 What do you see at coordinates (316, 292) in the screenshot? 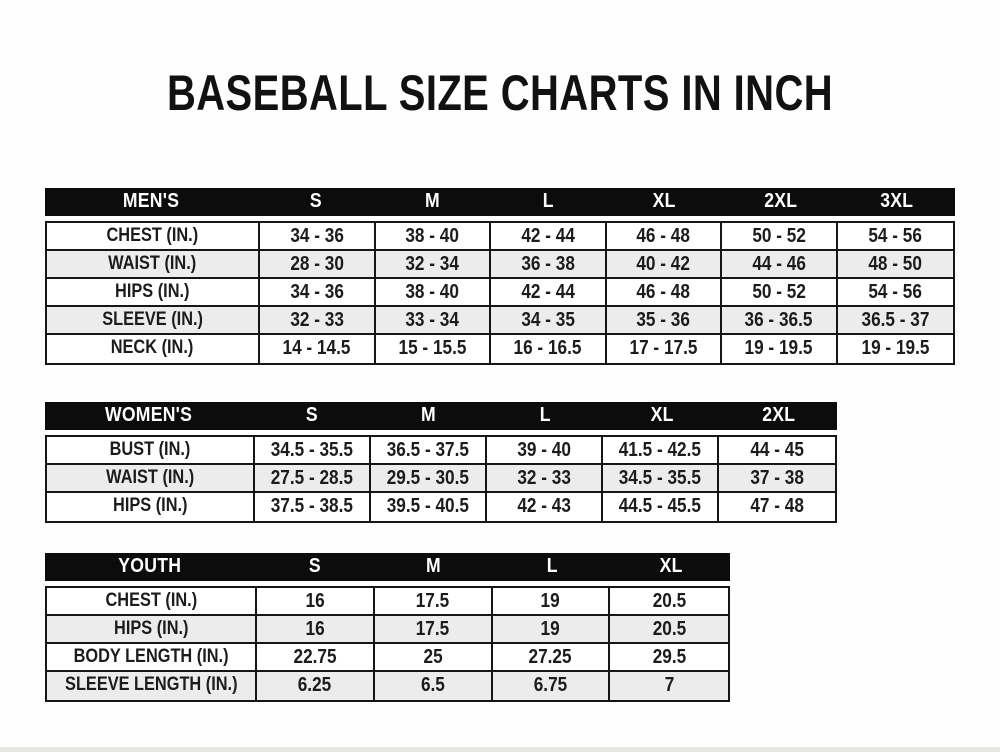
I see `value-cell-text: 34 - 36` at bounding box center [316, 292].